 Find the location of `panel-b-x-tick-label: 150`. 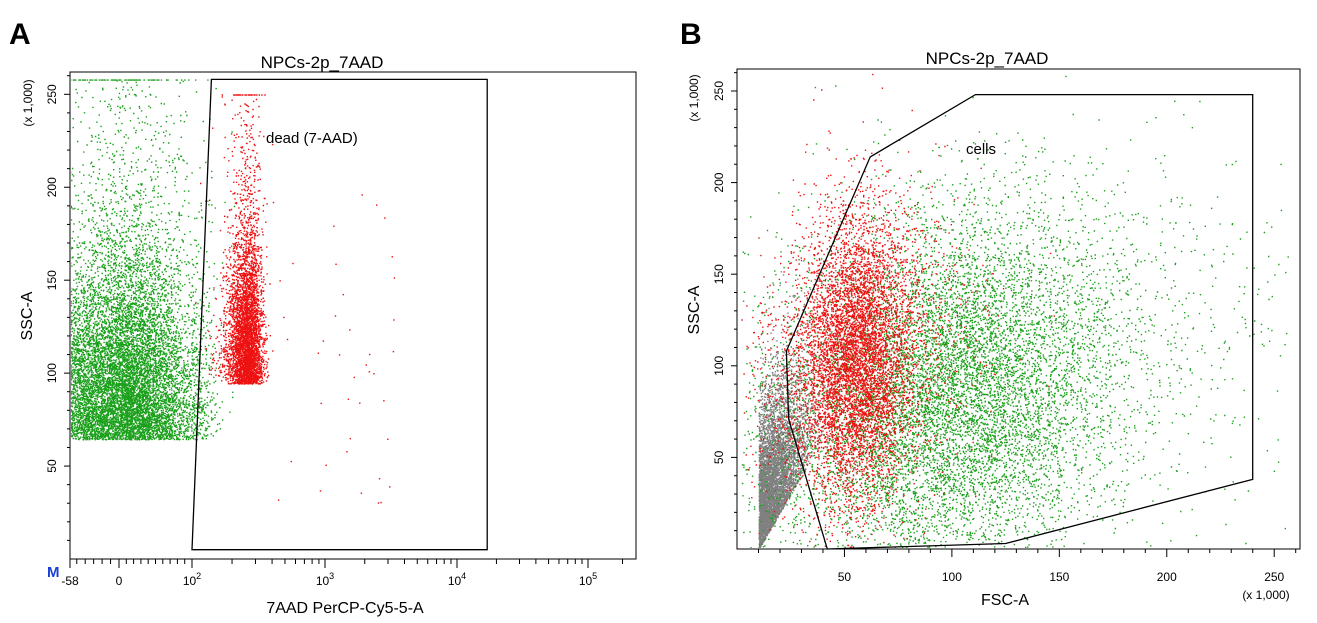

panel-b-x-tick-label: 150 is located at coordinates (1059, 577).